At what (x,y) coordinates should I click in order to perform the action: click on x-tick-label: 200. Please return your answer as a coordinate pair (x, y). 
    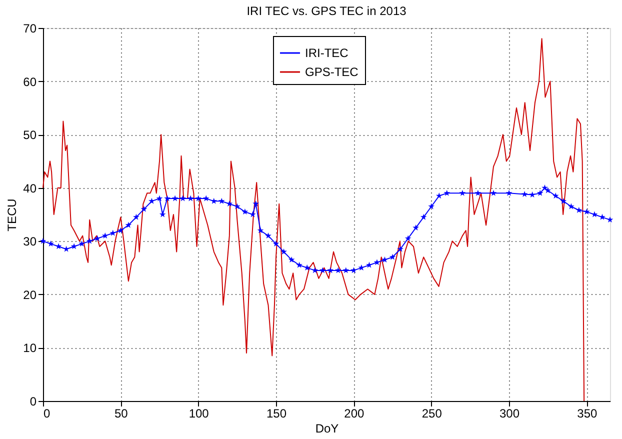
    Looking at the image, I should click on (354, 413).